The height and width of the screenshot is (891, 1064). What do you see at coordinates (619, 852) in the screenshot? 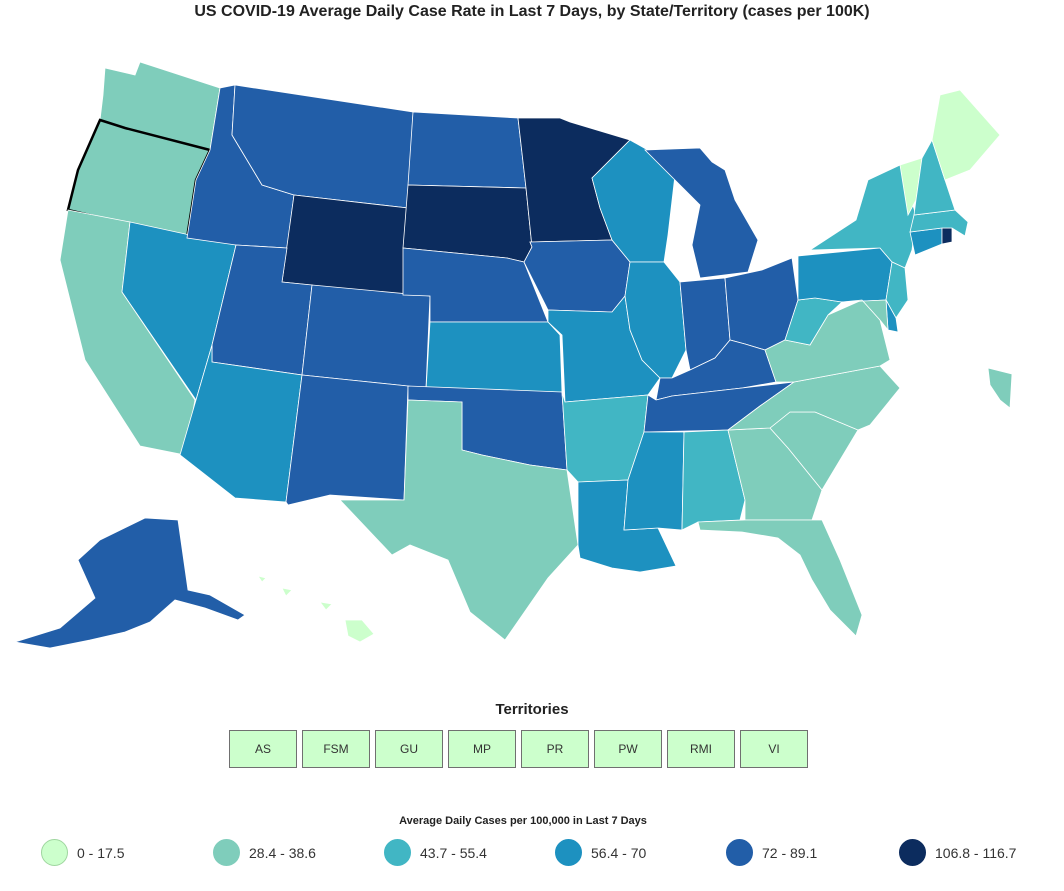
I see `legend-label: 56.4 - 70` at bounding box center [619, 852].